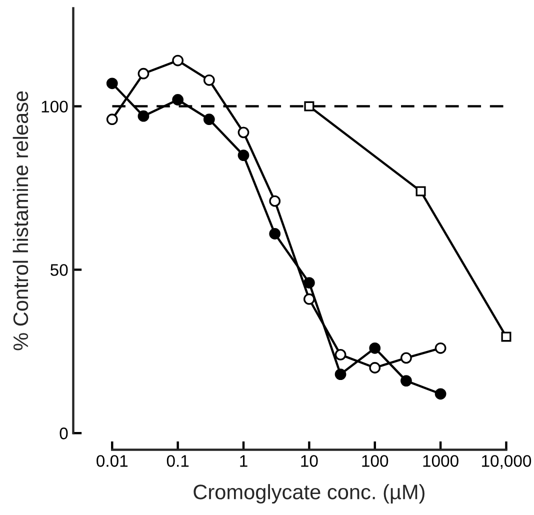 This screenshot has width=534, height=515. What do you see at coordinates (309, 461) in the screenshot?
I see `x-tick-label: 10` at bounding box center [309, 461].